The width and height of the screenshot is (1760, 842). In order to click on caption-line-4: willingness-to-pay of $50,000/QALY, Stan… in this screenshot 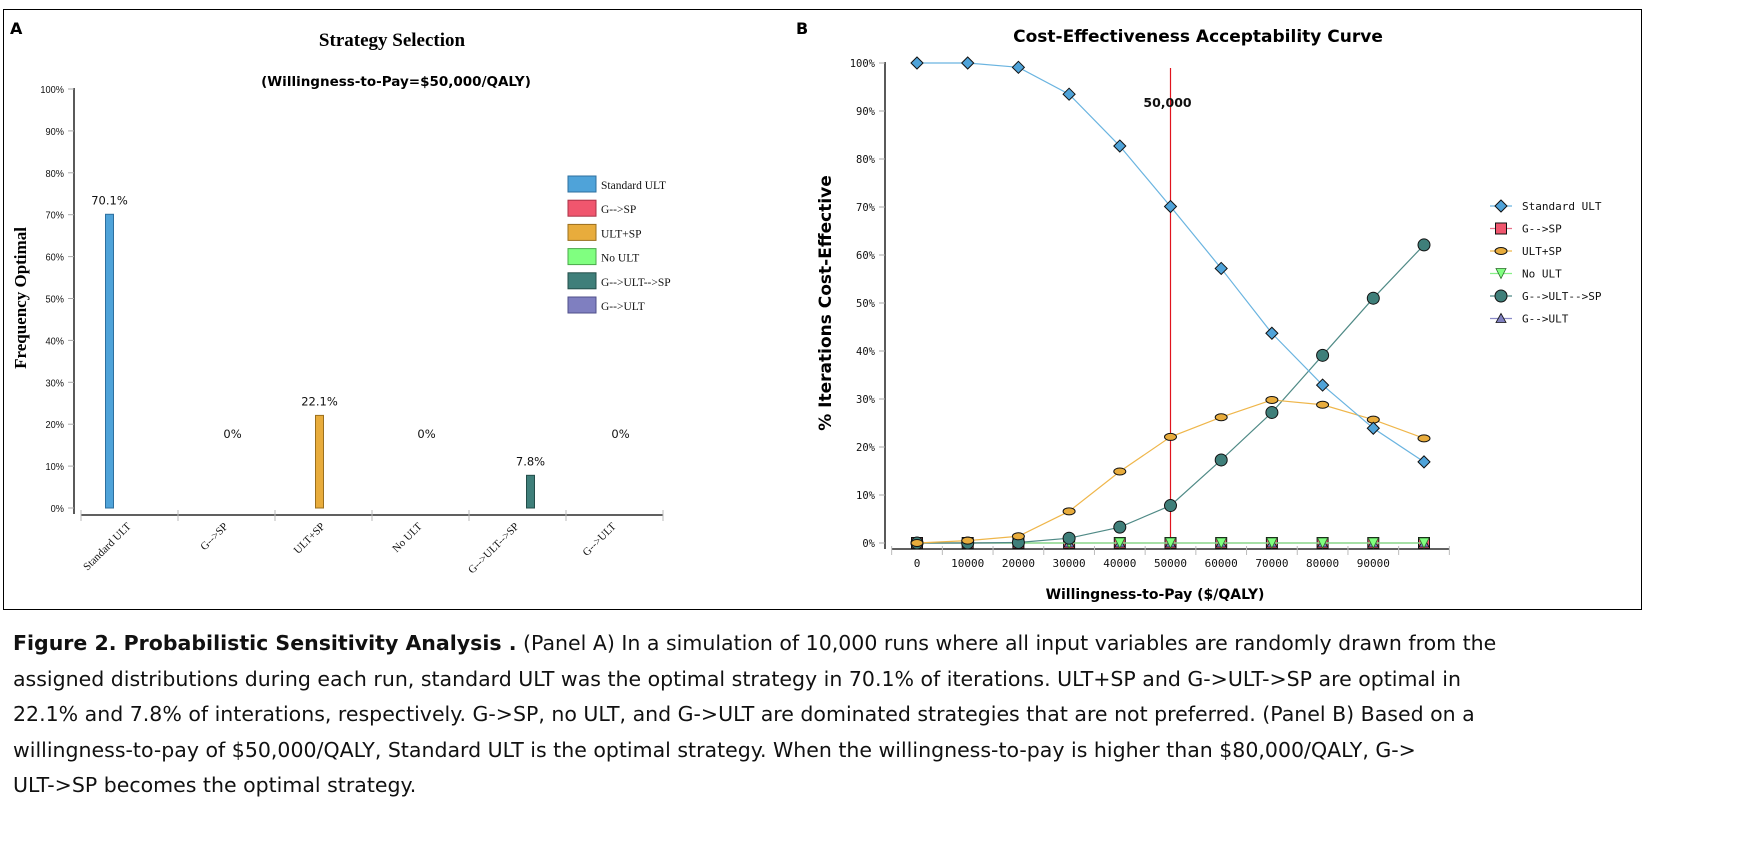, I will do `click(714, 749)`.